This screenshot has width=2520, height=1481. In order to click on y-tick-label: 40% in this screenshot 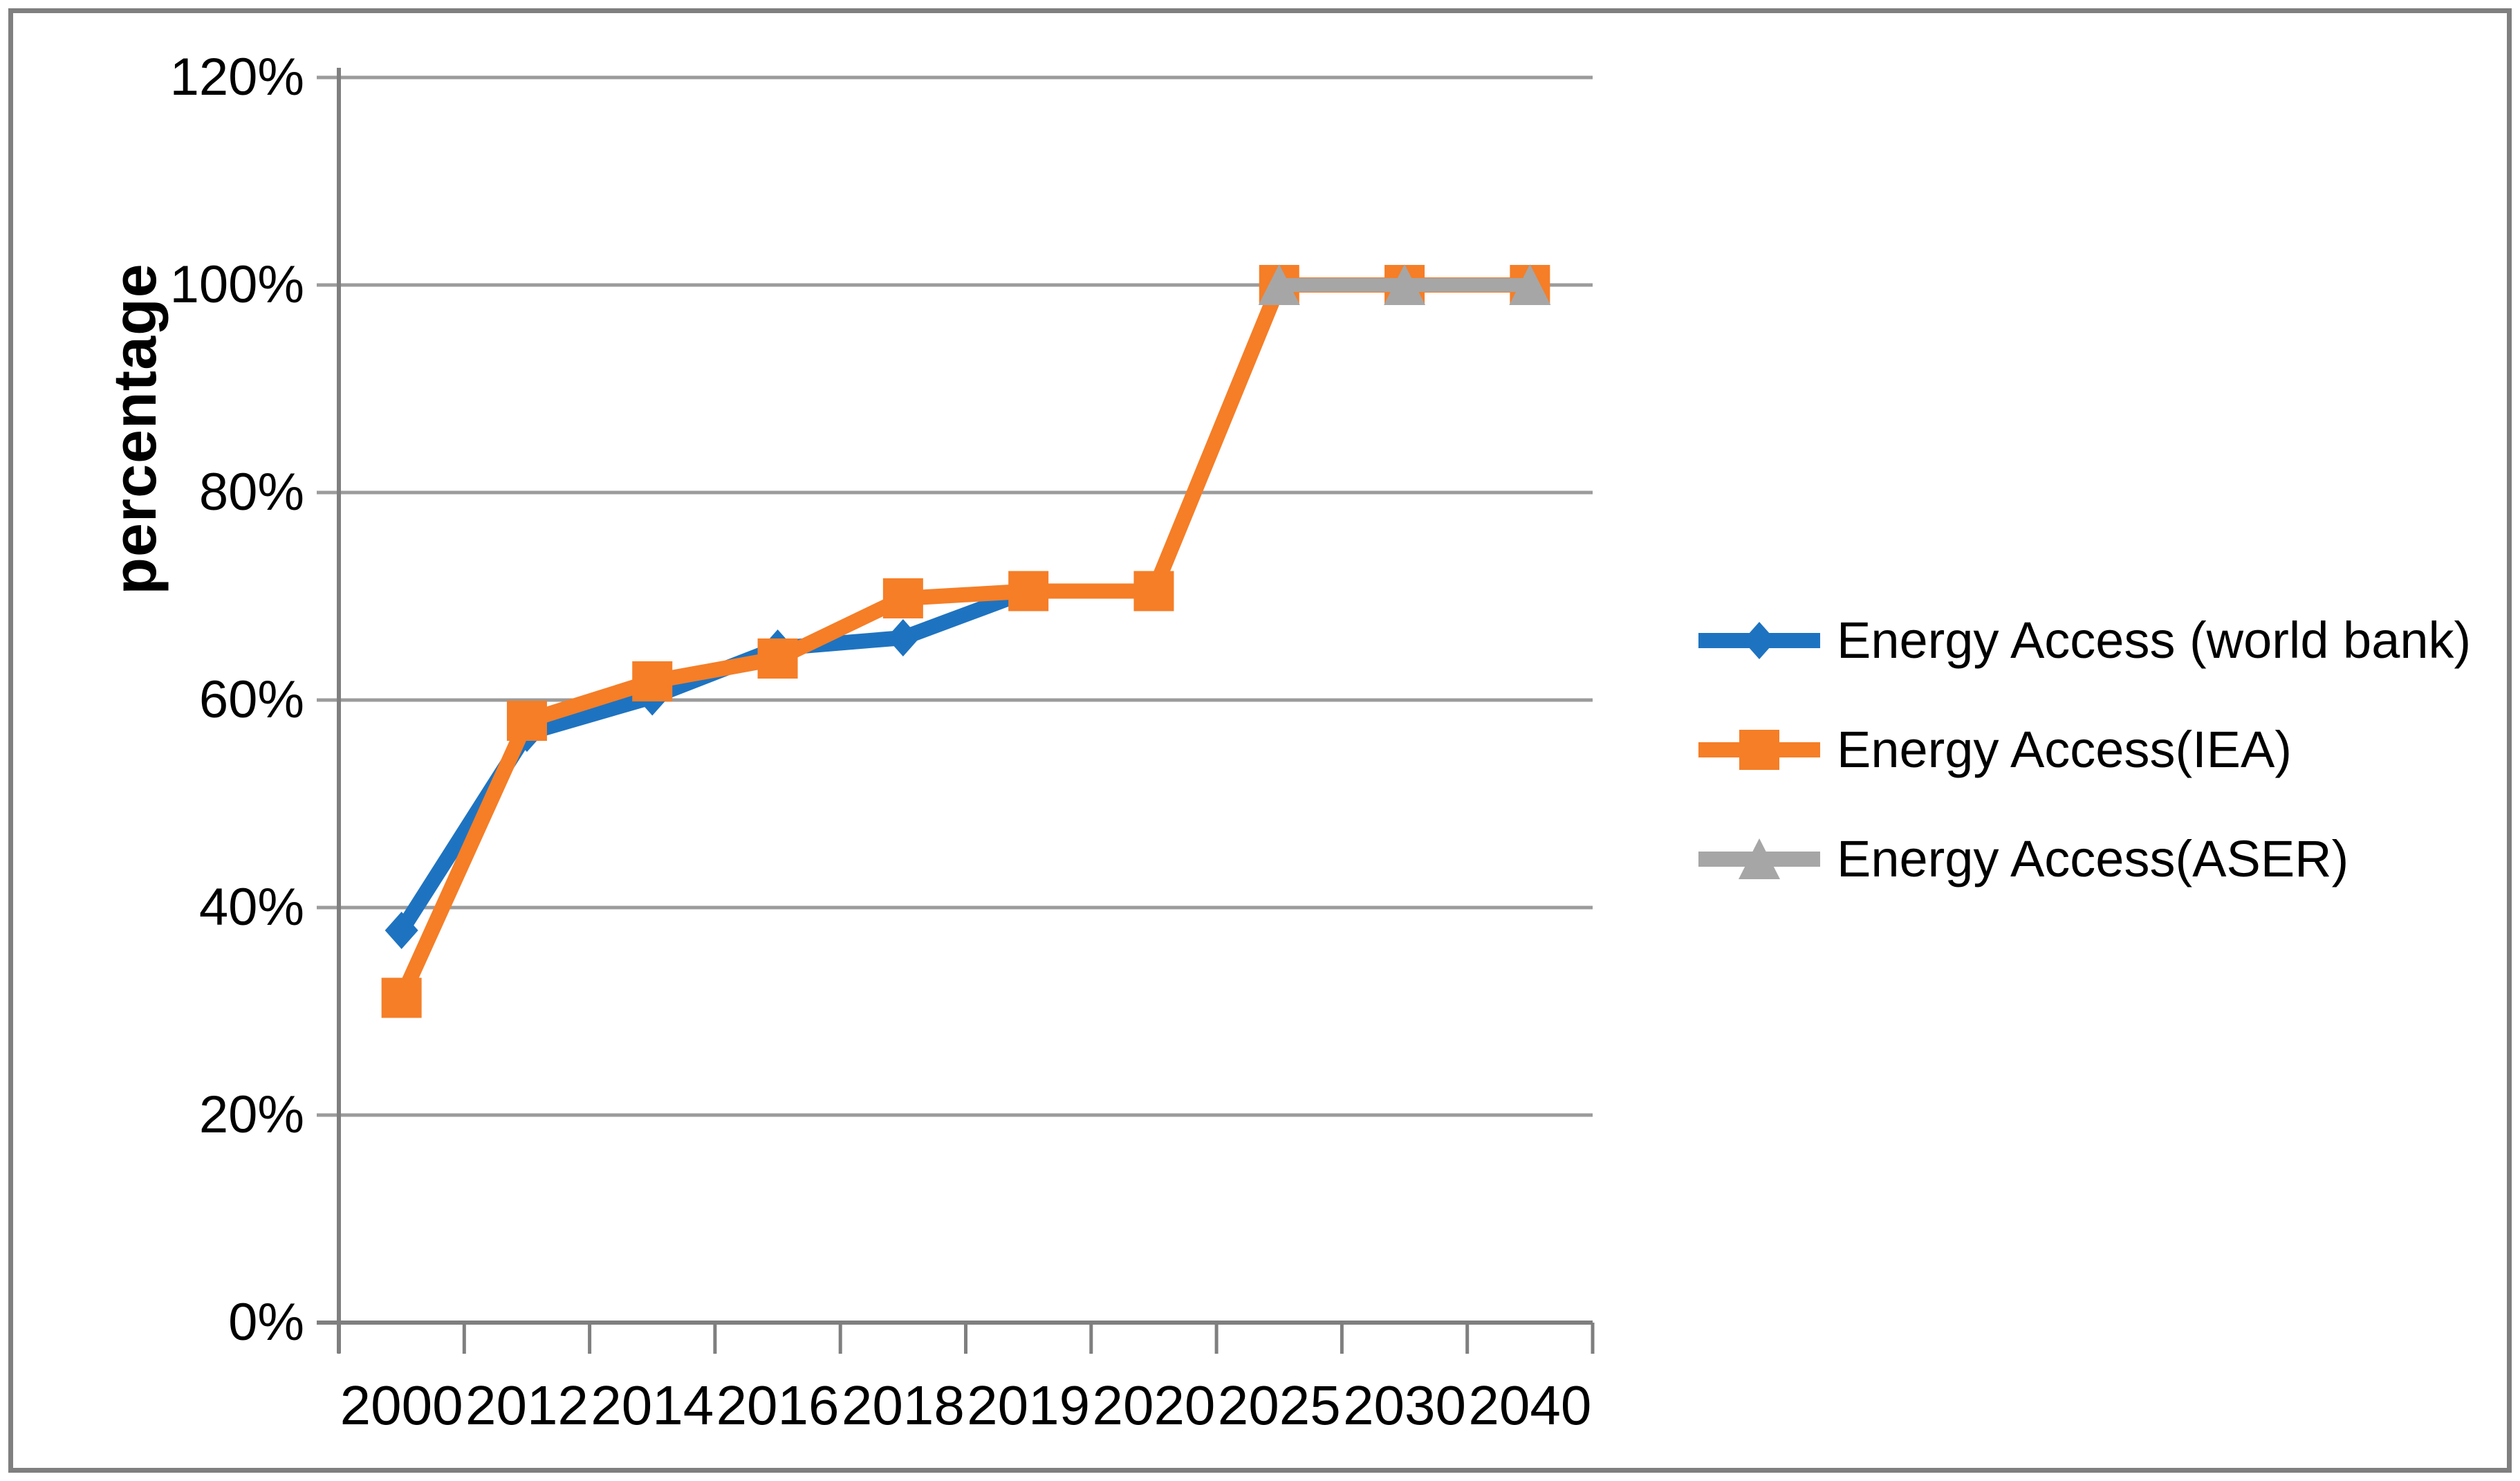, I will do `click(251, 907)`.